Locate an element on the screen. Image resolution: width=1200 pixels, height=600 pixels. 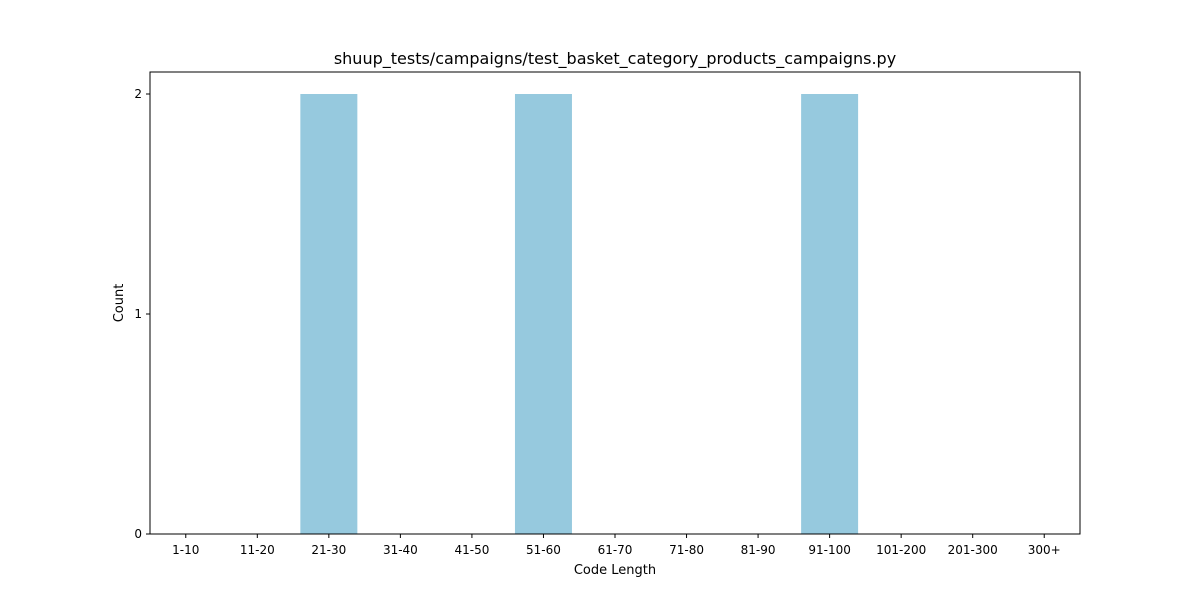
x-tick-label: 91-100 is located at coordinates (829, 550).